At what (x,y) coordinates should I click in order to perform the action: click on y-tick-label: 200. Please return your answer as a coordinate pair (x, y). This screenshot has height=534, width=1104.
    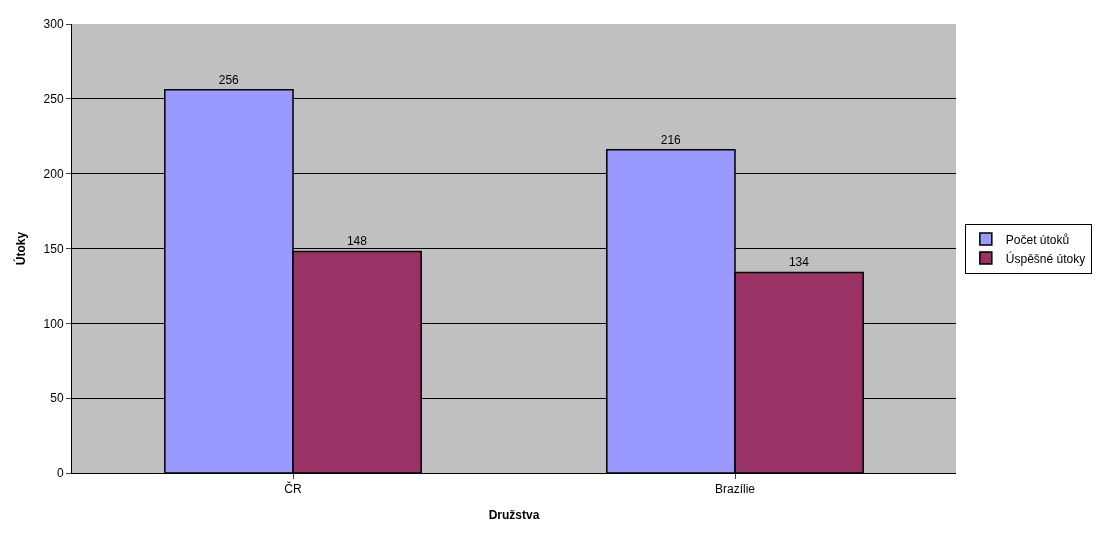
    Looking at the image, I should click on (53, 173).